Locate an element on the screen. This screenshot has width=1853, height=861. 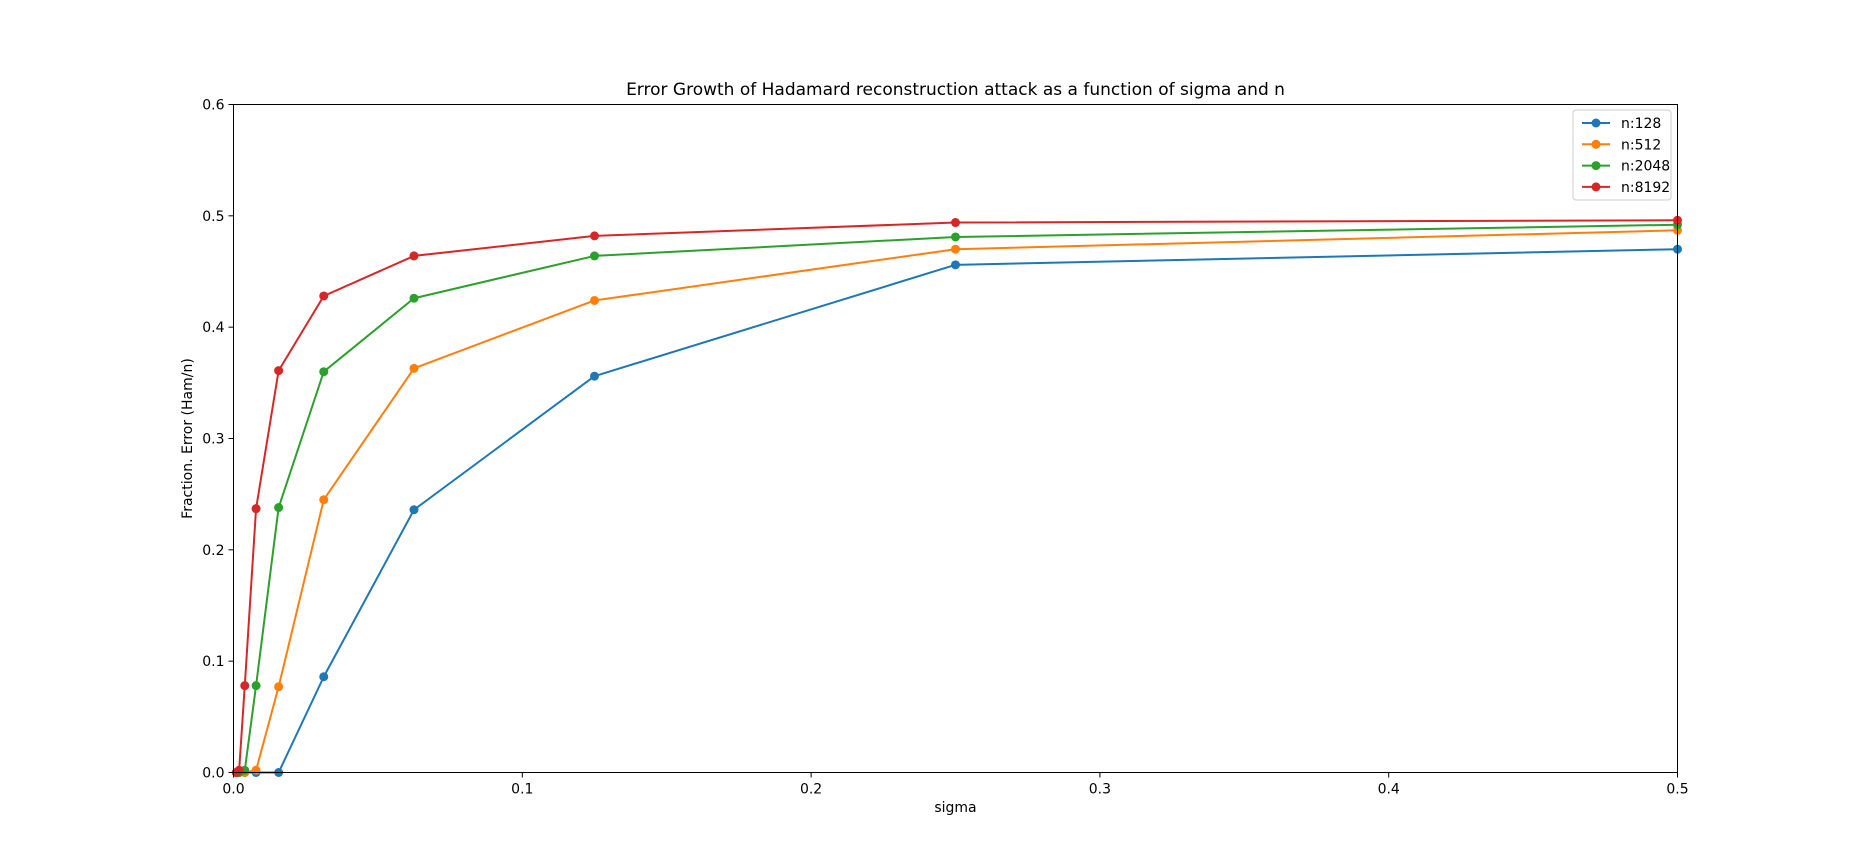
y-tick-label: 0.3 is located at coordinates (213, 440).